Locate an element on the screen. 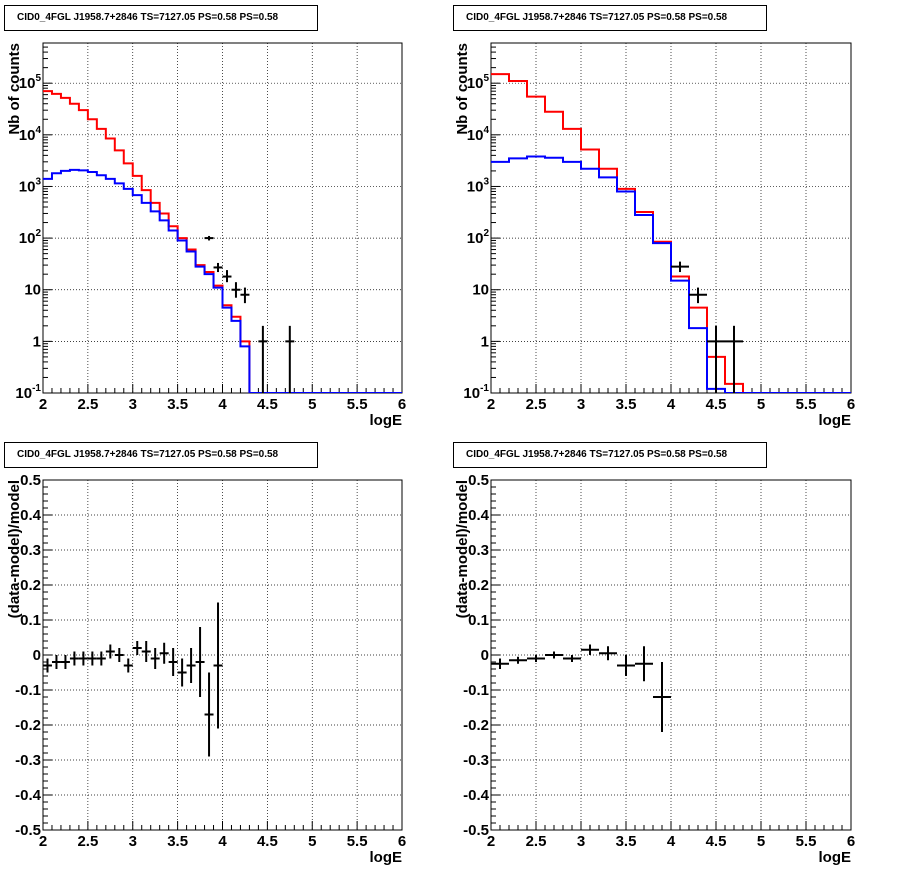 The height and width of the screenshot is (875, 898). y-tick-label: 10⁻¹ is located at coordinates (476, 392).